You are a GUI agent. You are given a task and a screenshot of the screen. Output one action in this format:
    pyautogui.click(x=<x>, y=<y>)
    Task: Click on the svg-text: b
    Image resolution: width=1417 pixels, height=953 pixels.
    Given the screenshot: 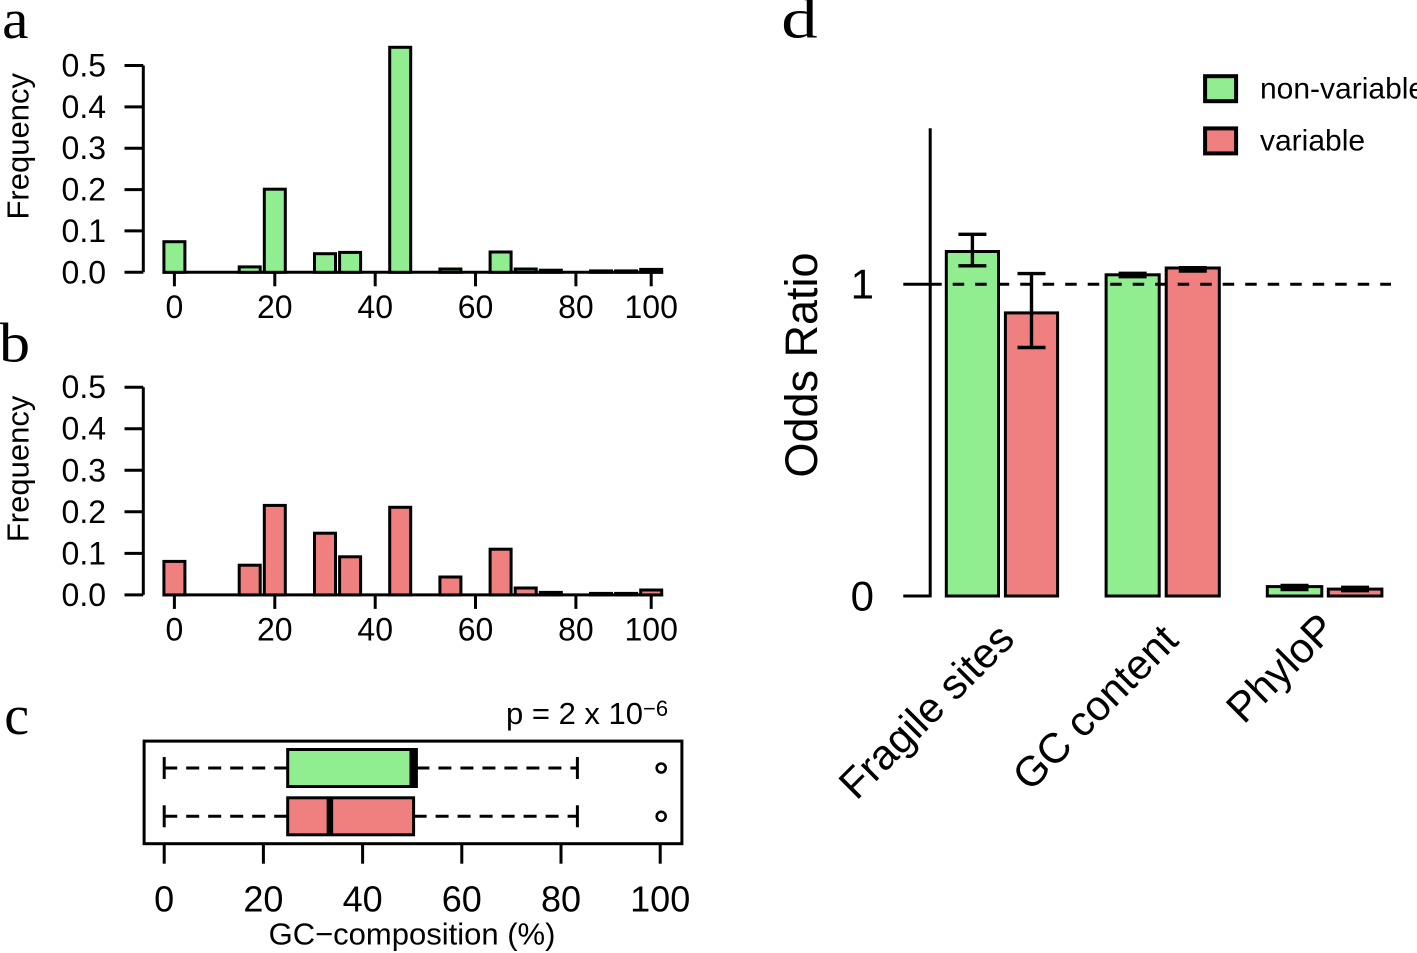 What is the action you would take?
    pyautogui.click(x=15, y=342)
    